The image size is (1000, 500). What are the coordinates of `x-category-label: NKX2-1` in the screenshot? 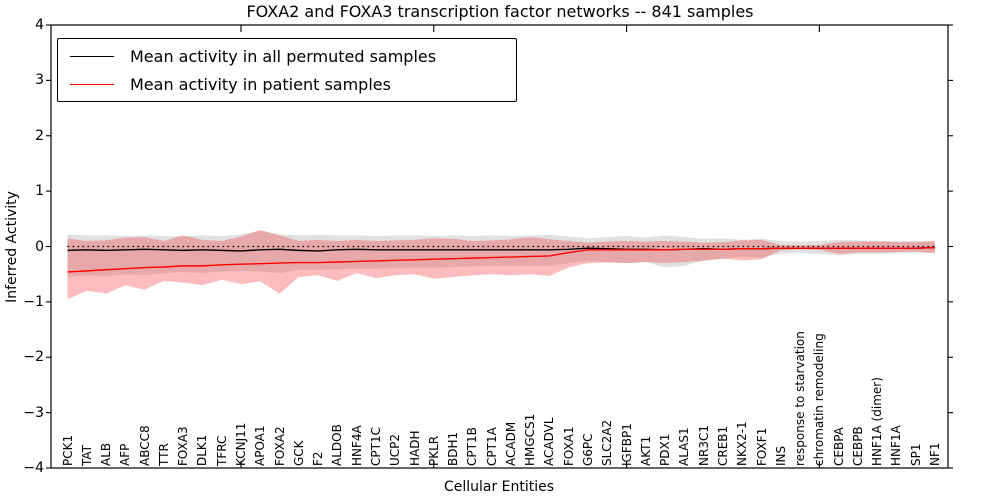 It's located at (742, 443).